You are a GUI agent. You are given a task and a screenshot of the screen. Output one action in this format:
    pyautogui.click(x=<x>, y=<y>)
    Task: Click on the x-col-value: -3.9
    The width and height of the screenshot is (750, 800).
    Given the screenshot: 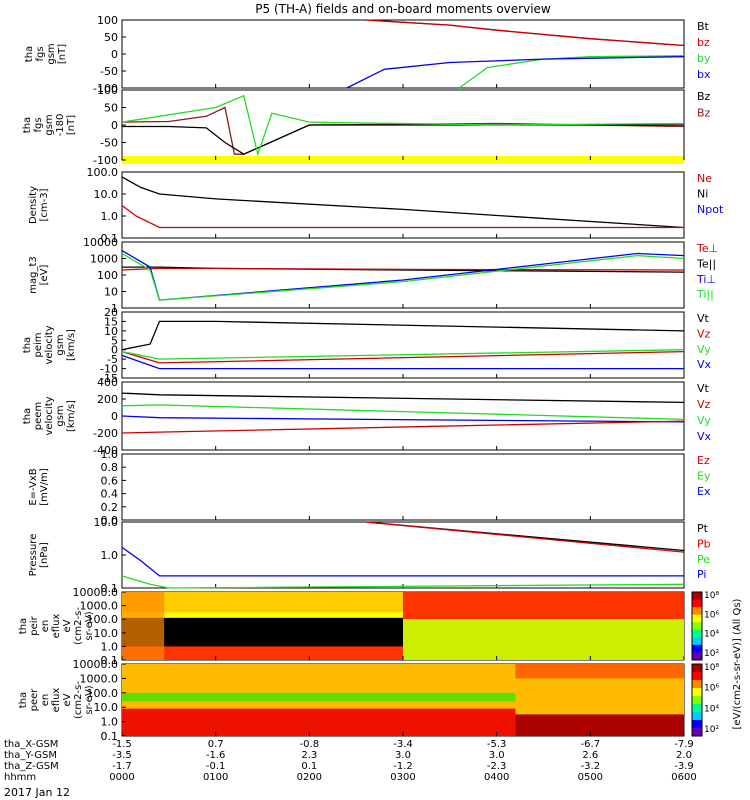 What is the action you would take?
    pyautogui.click(x=684, y=766)
    